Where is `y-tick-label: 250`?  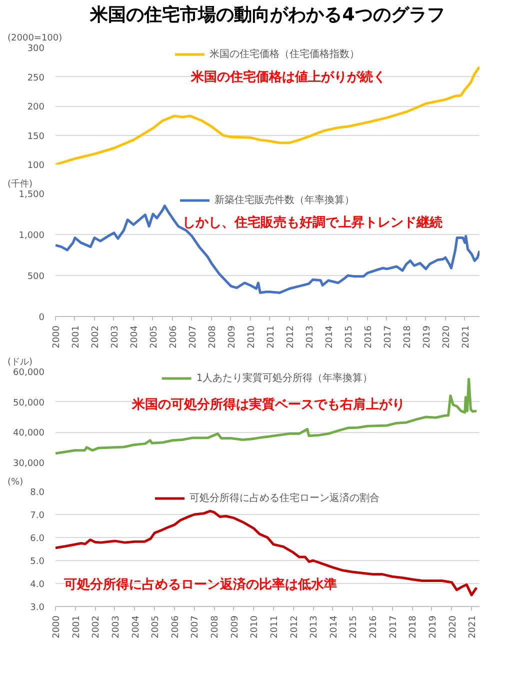
y-tick-label: 250 is located at coordinates (36, 78).